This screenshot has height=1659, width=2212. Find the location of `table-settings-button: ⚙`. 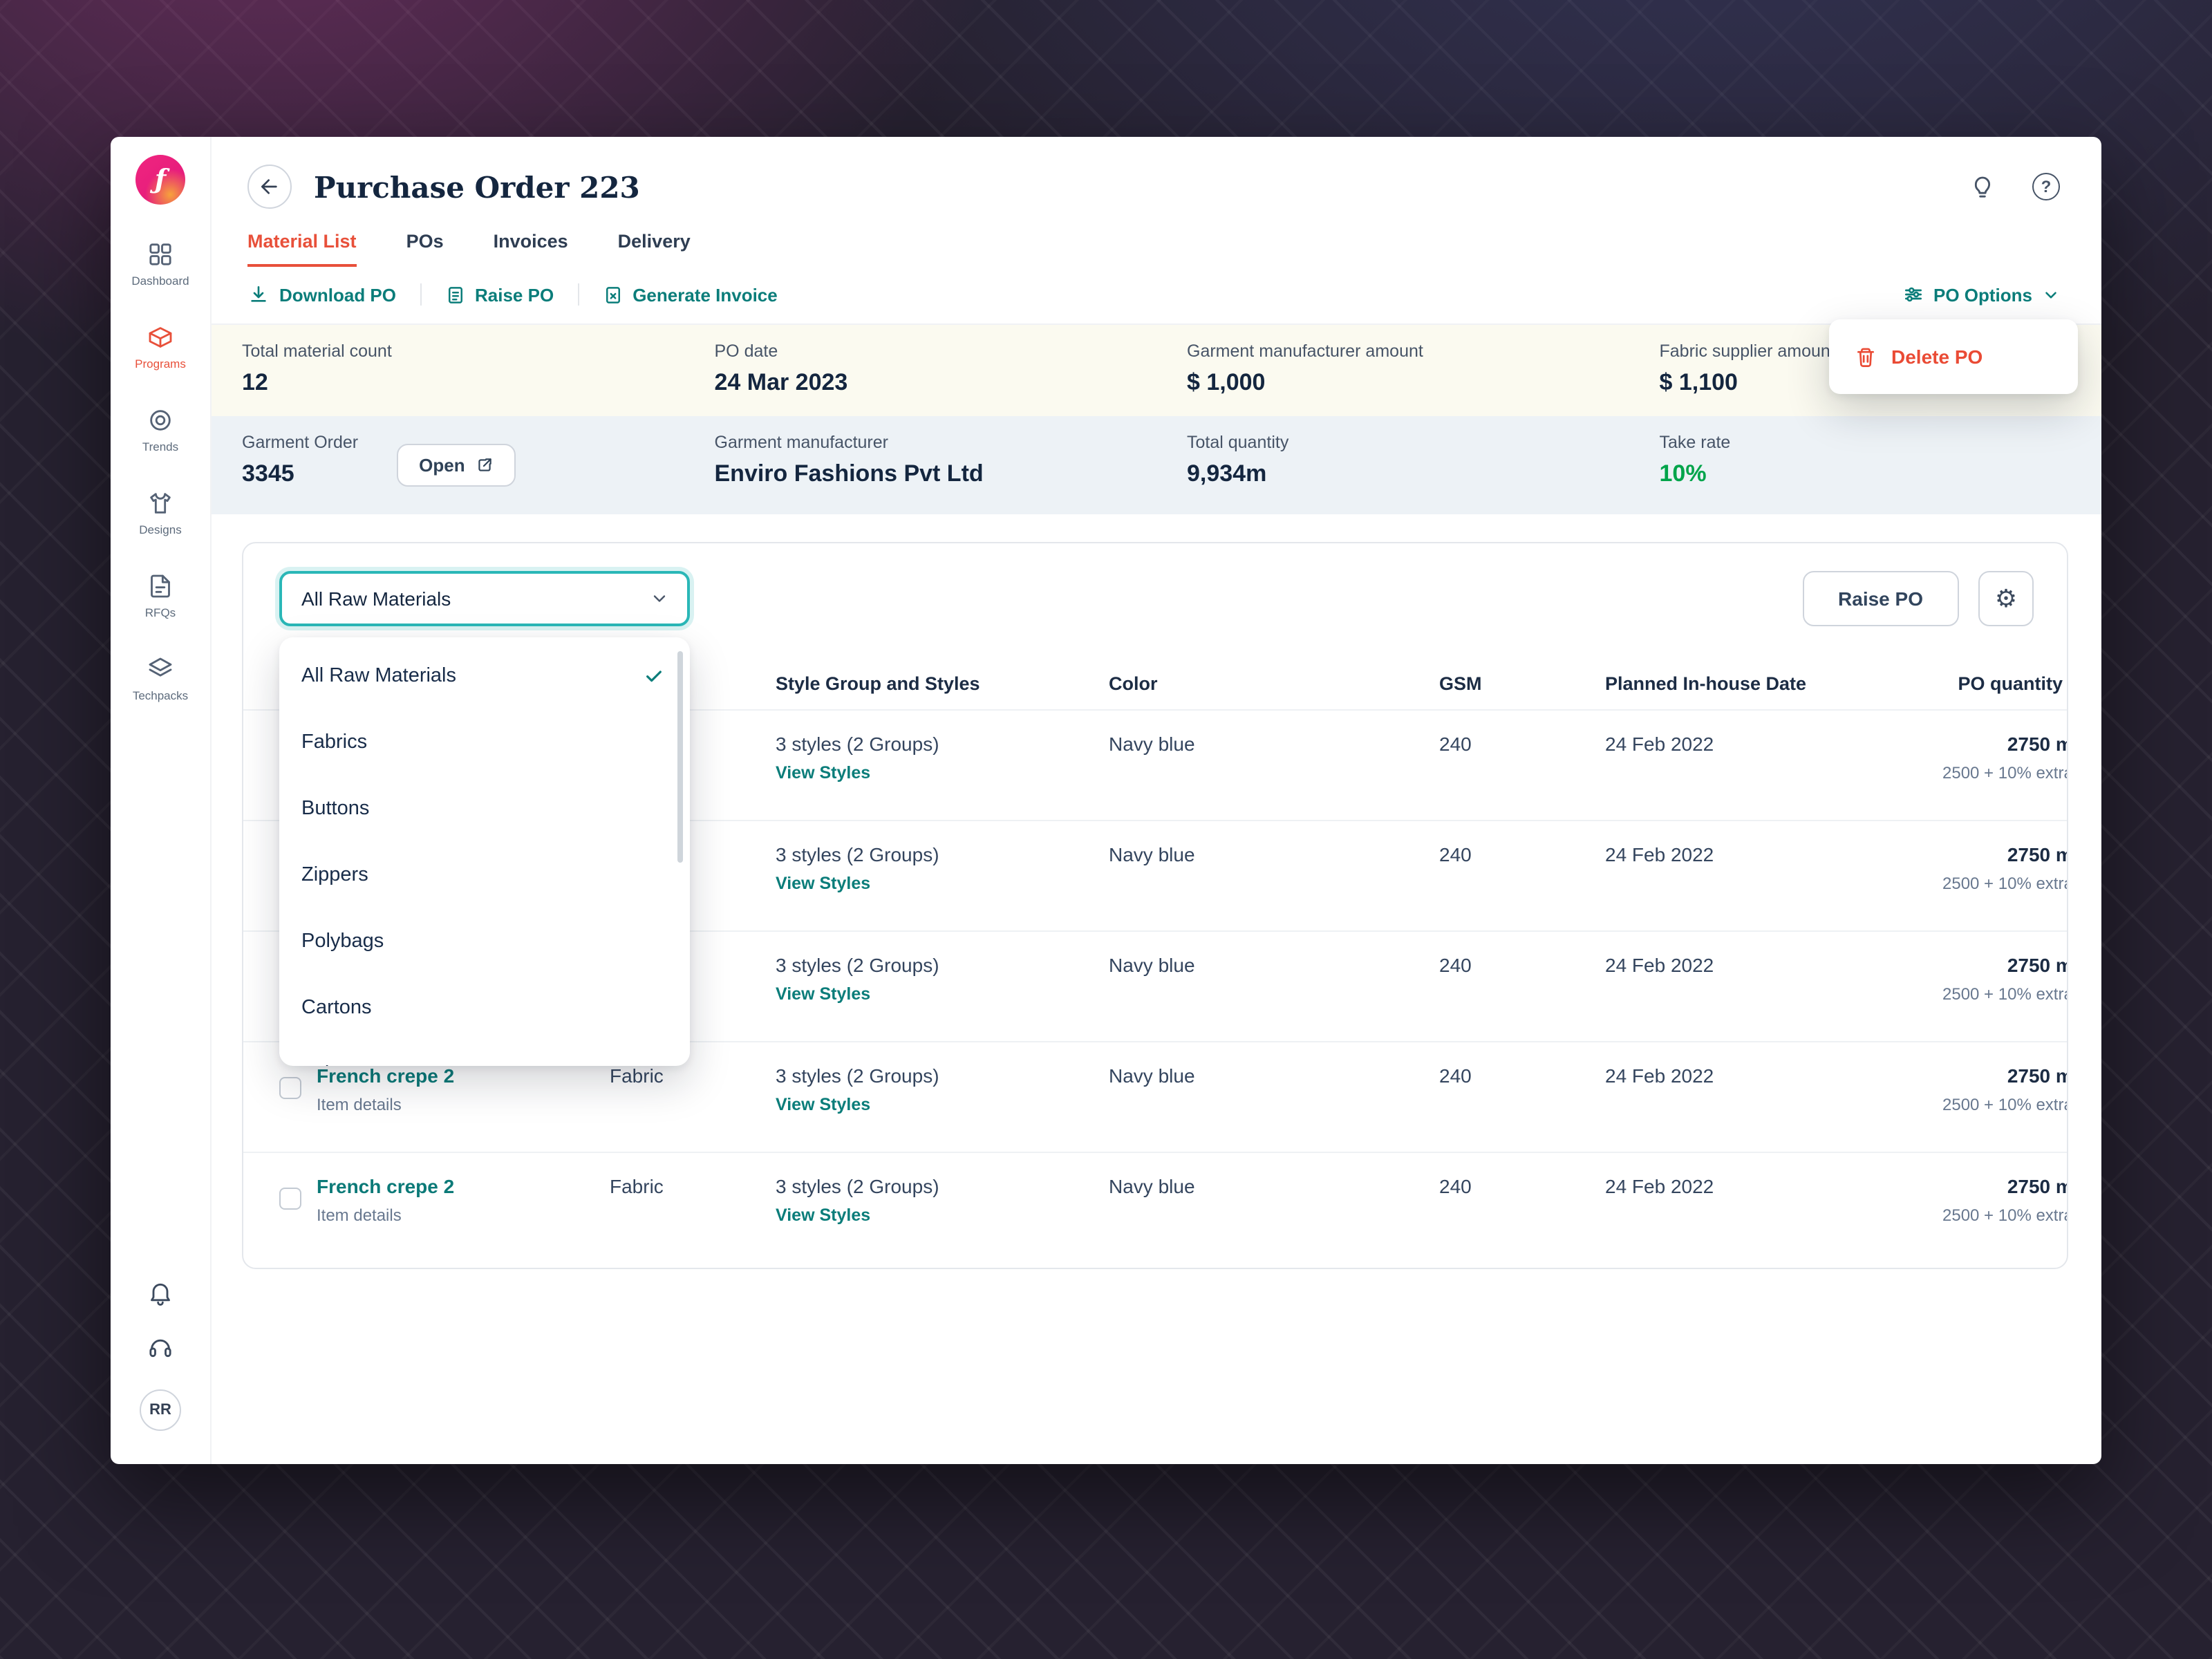

table-settings-button: ⚙ is located at coordinates (2006, 598).